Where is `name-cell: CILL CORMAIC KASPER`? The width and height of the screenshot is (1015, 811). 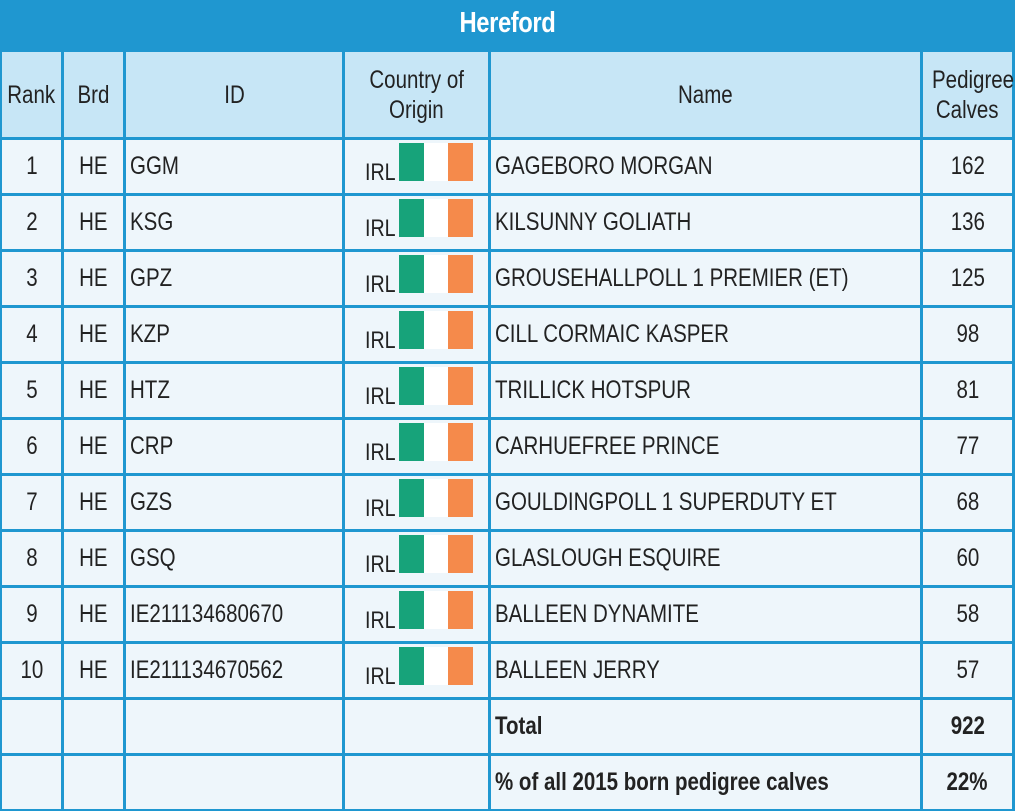 name-cell: CILL CORMAIC KASPER is located at coordinates (707, 336).